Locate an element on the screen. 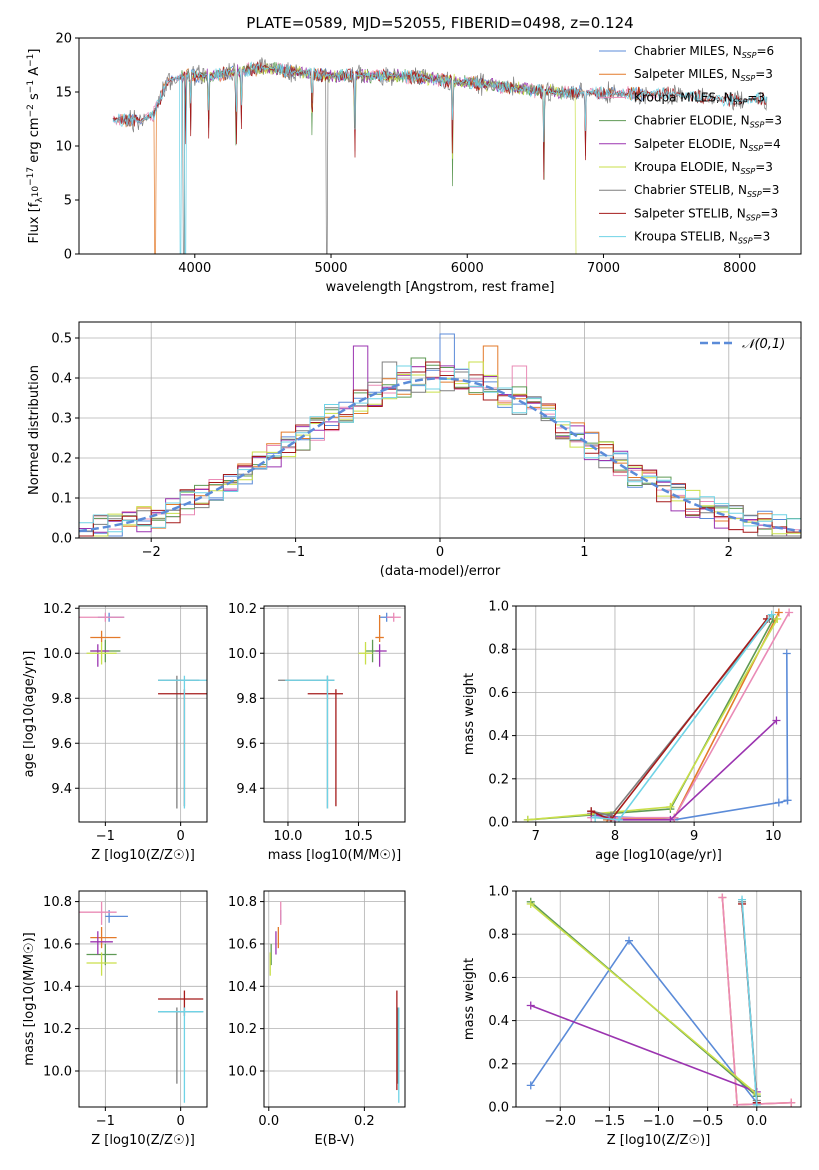  weight-series-line is located at coordinates (684, 717).